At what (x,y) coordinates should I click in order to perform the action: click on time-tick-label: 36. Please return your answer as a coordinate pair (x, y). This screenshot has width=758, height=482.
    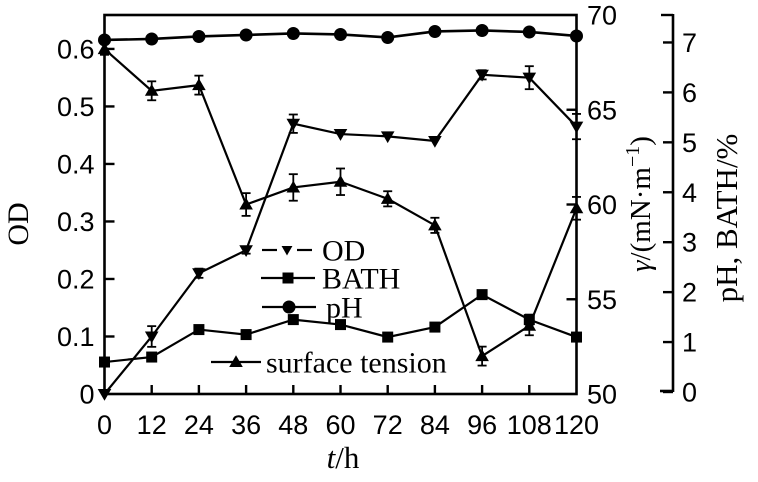
    Looking at the image, I should click on (246, 425).